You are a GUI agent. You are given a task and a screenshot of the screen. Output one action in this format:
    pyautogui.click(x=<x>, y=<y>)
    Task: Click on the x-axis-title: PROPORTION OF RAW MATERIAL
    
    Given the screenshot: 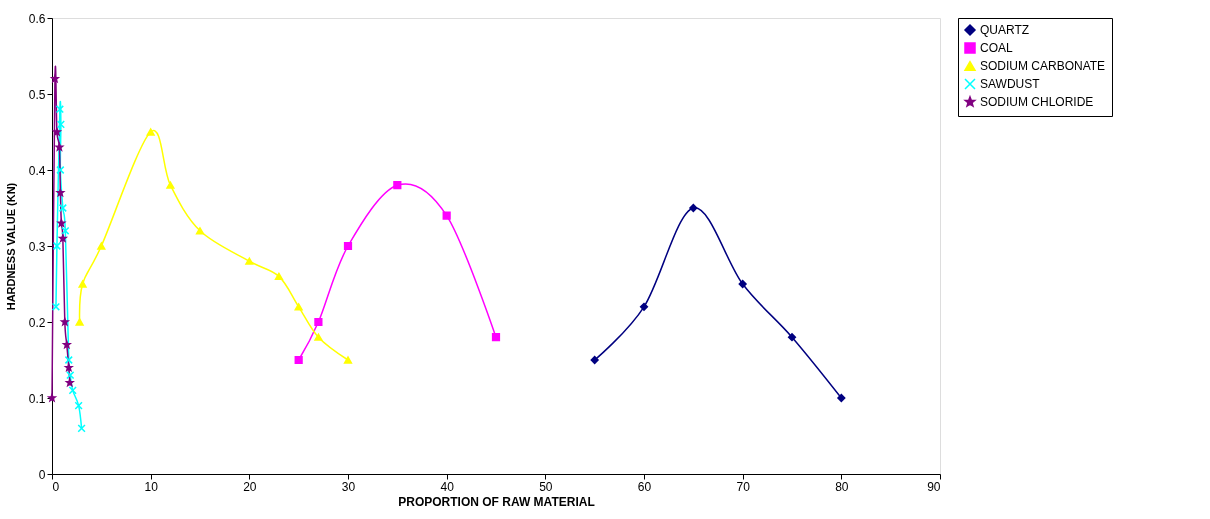 What is the action you would take?
    pyautogui.click(x=496, y=501)
    